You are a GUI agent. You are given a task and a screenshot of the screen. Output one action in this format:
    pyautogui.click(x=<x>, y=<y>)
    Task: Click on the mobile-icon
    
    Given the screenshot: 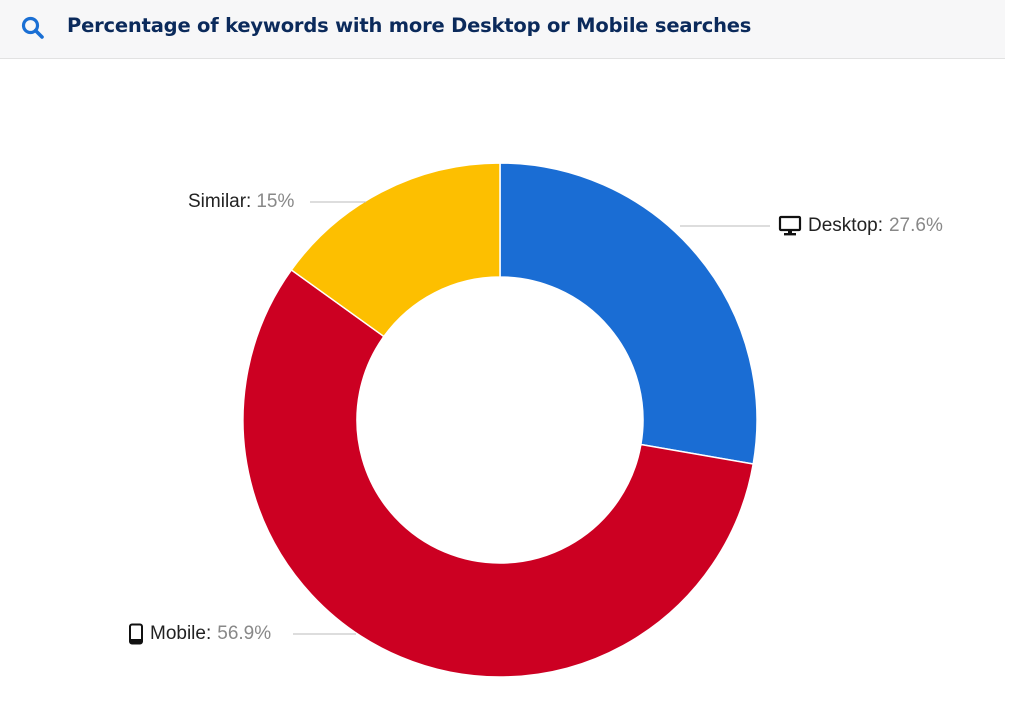 What is the action you would take?
    pyautogui.click(x=136, y=634)
    